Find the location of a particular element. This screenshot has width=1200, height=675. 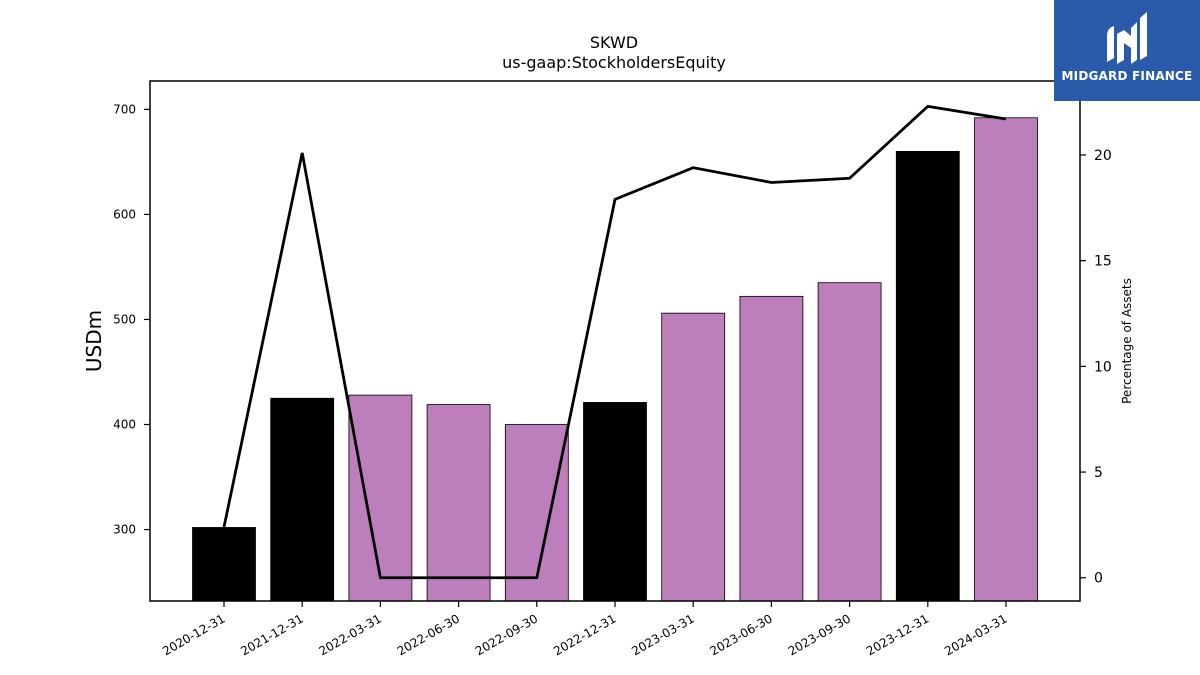

left-axis-ticks: 300 400 500 600 700 is located at coordinates (131, 319).